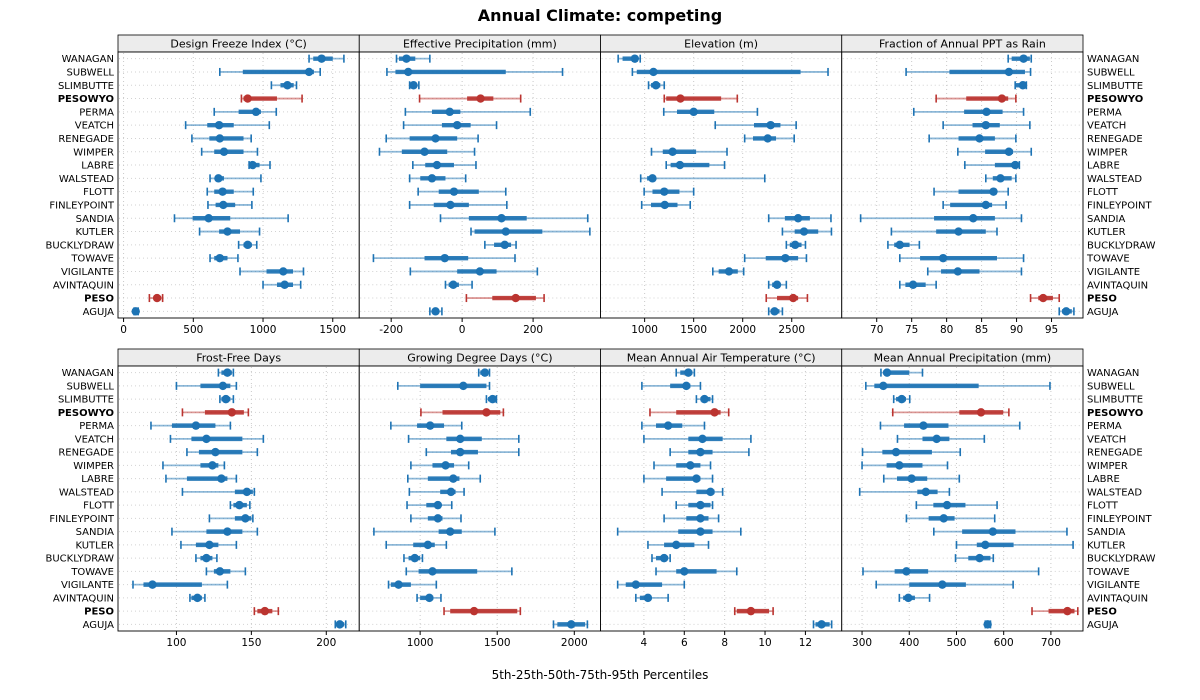 This screenshot has width=1200, height=700. I want to click on percentile-row-wanagan, so click(629, 58).